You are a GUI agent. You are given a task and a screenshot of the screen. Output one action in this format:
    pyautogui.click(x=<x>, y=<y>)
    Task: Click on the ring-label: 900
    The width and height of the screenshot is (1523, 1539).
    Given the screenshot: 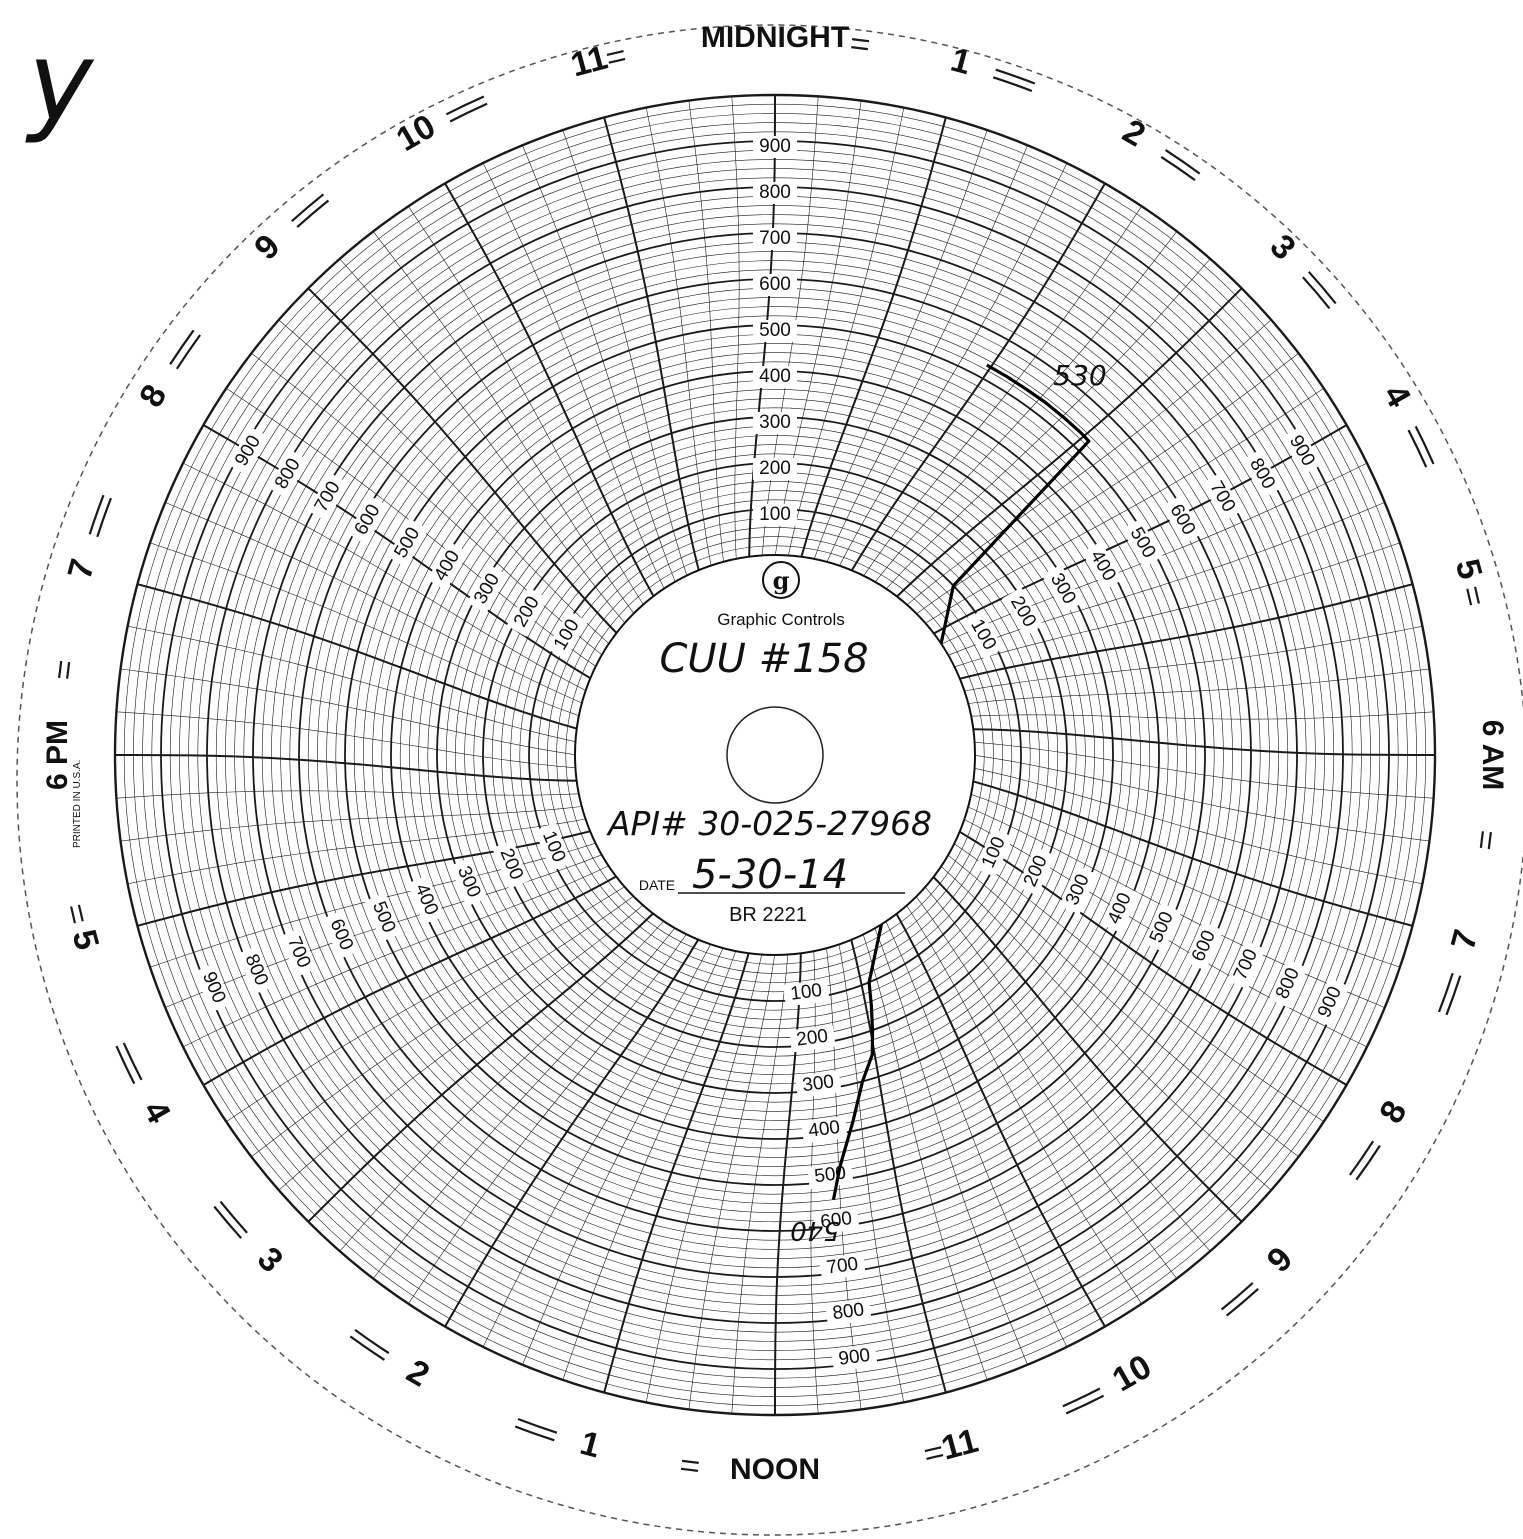 What is the action you would take?
    pyautogui.click(x=775, y=146)
    